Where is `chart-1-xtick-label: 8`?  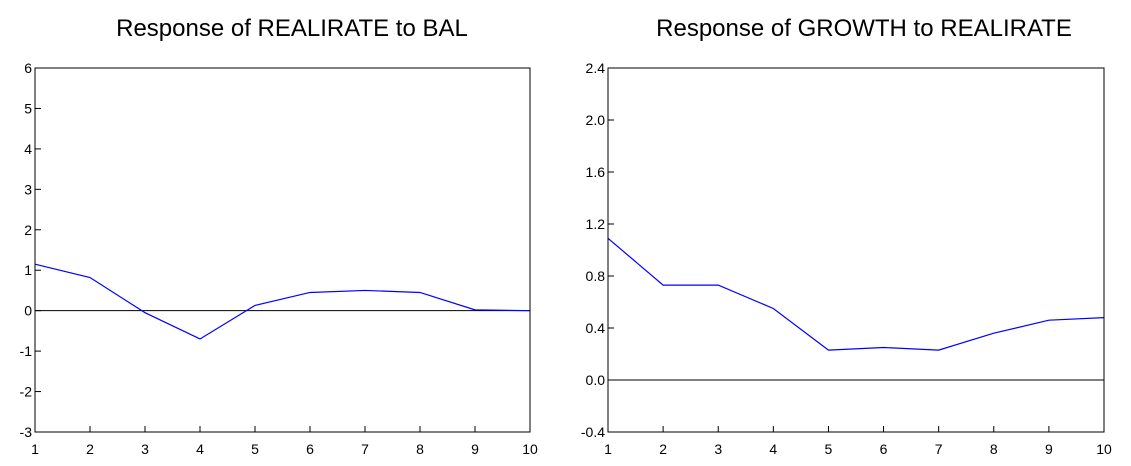 chart-1-xtick-label: 8 is located at coordinates (420, 449).